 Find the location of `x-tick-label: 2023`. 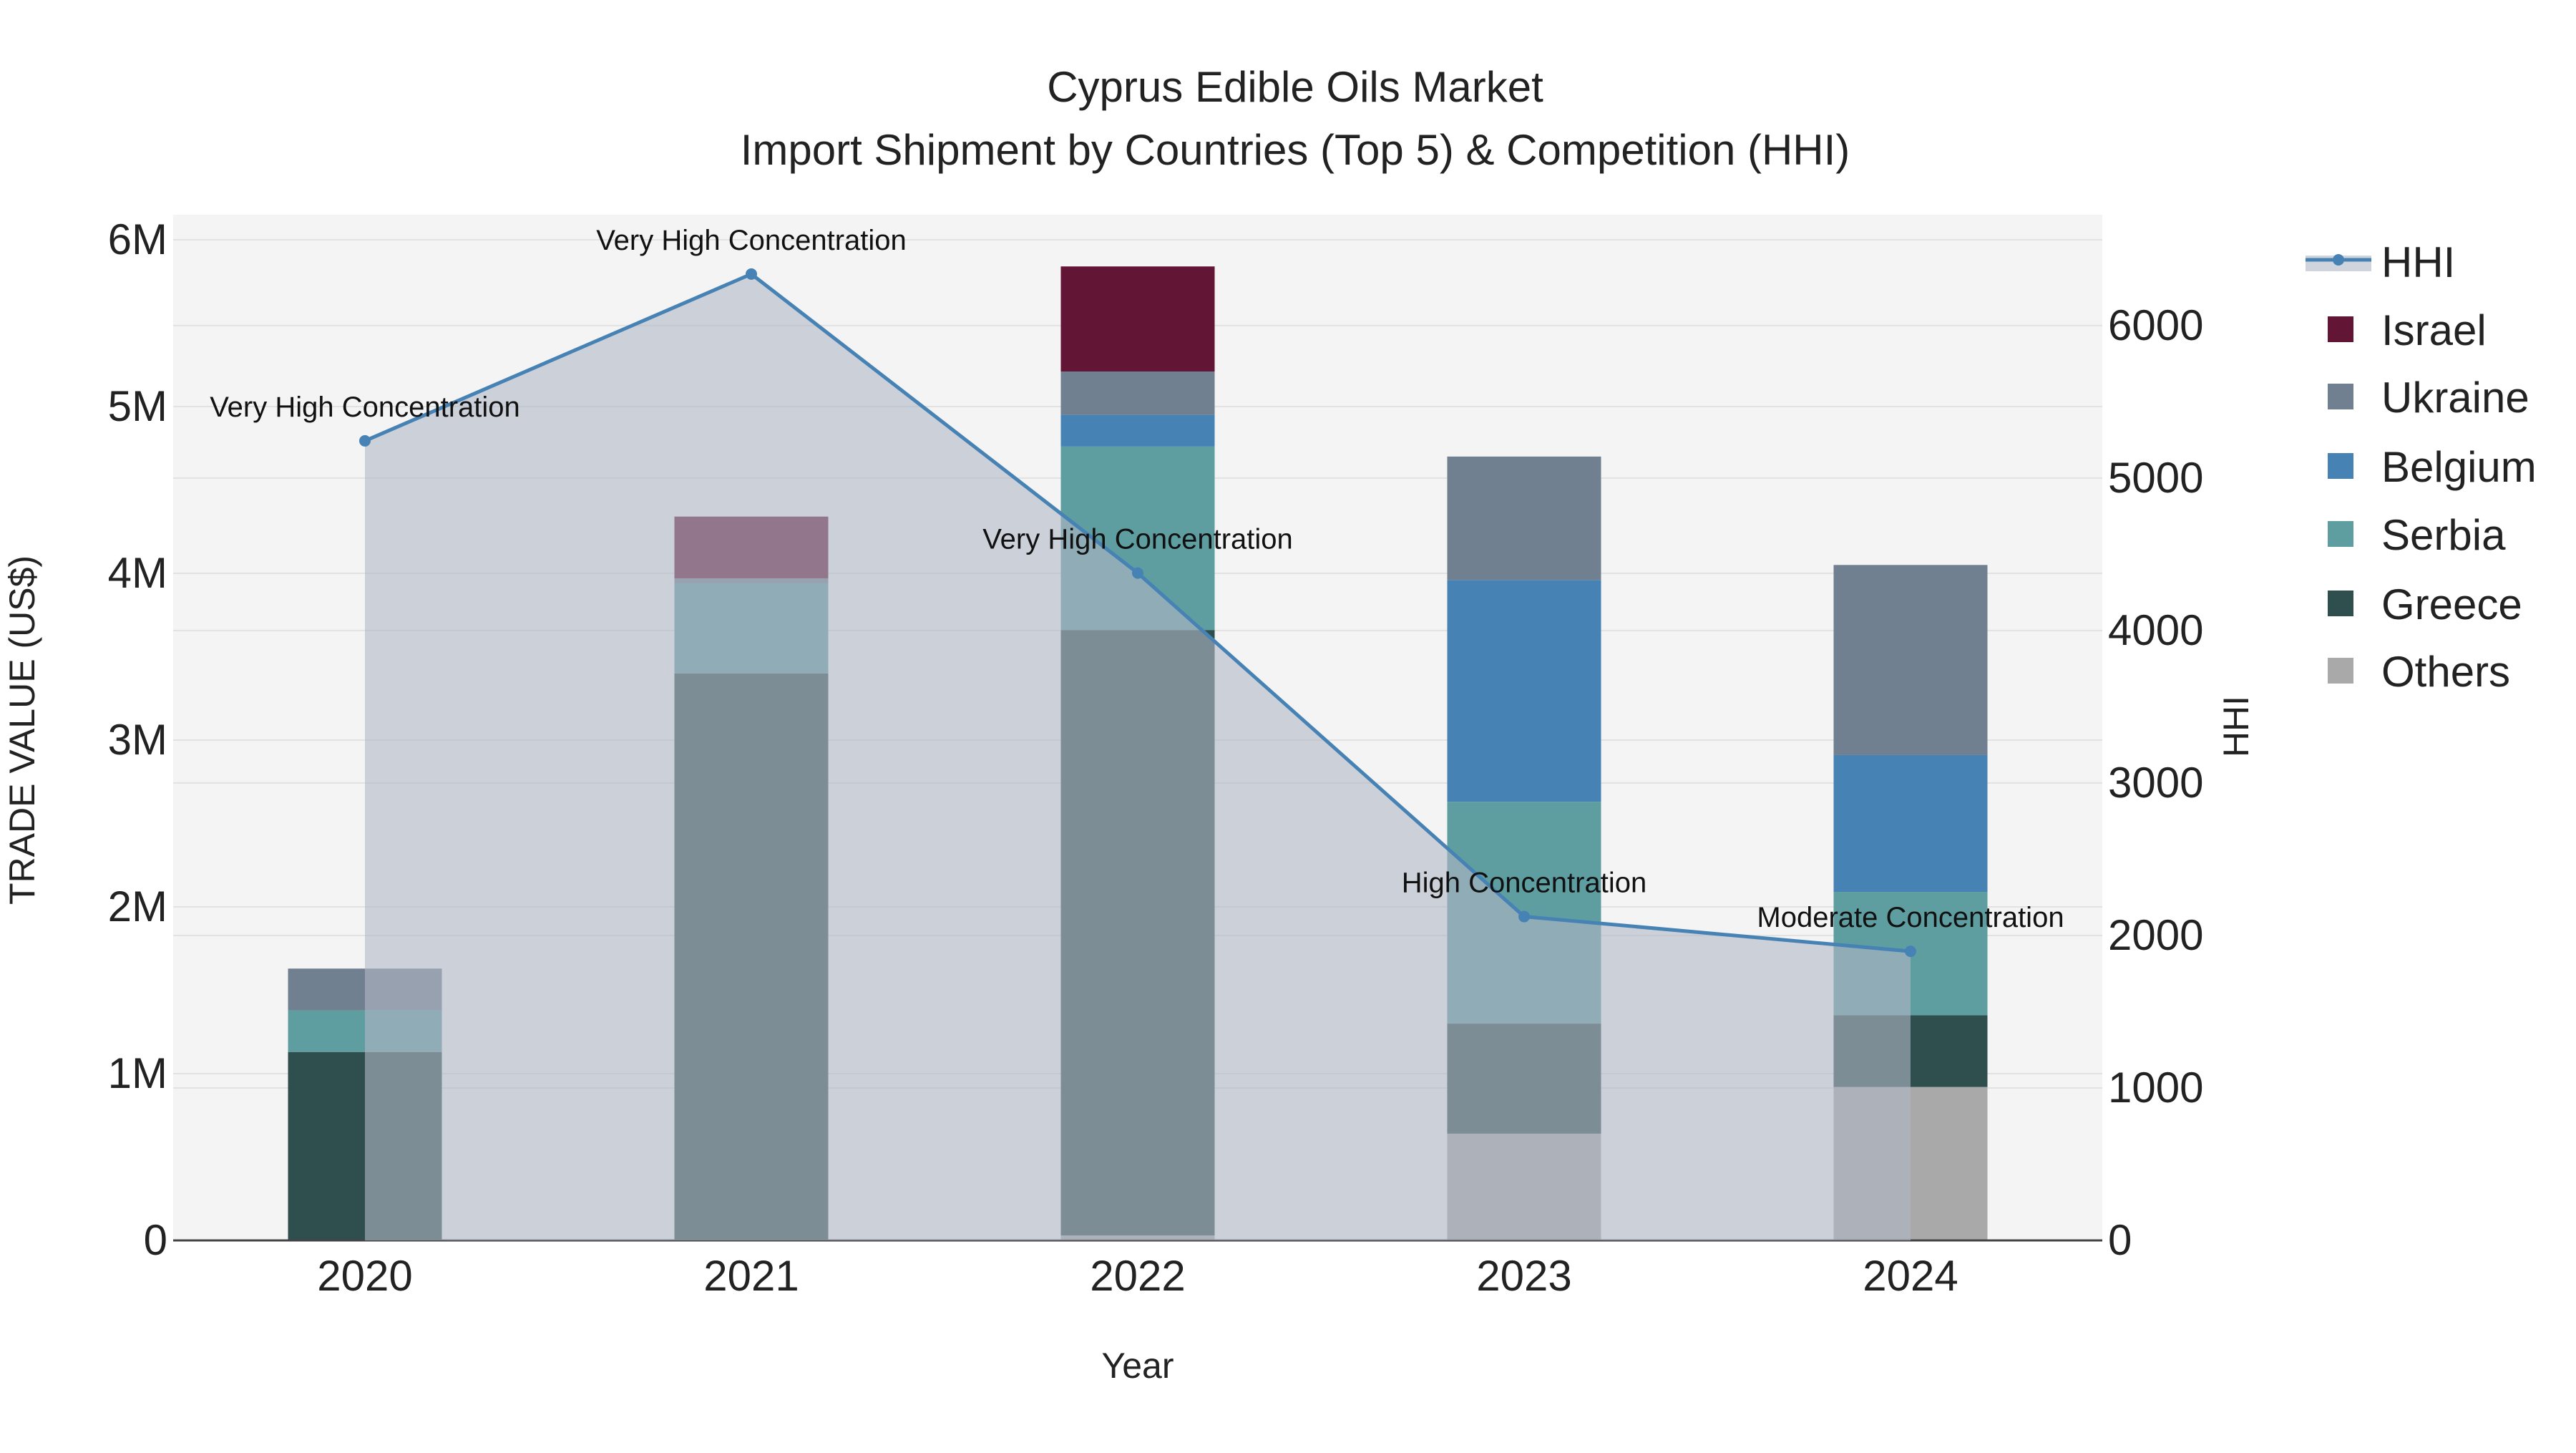

x-tick-label: 2023 is located at coordinates (1523, 1276).